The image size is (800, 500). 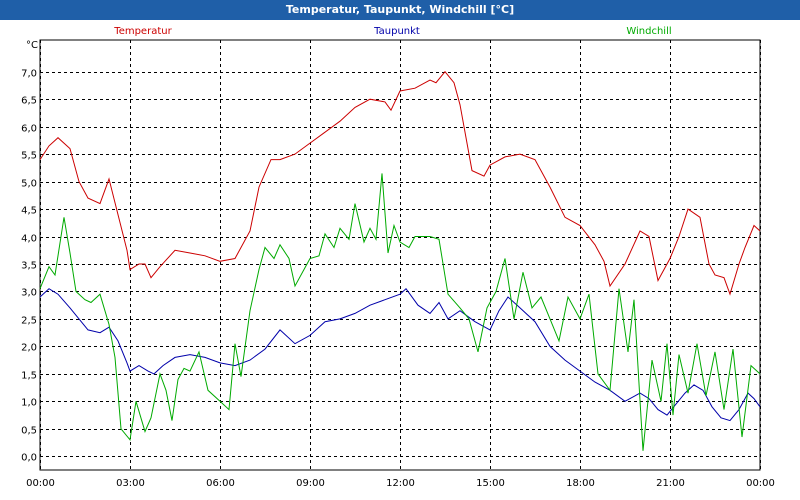 What do you see at coordinates (400, 10) in the screenshot?
I see `window-title: Temperatur, Taupunkt, Windchill [°C]` at bounding box center [400, 10].